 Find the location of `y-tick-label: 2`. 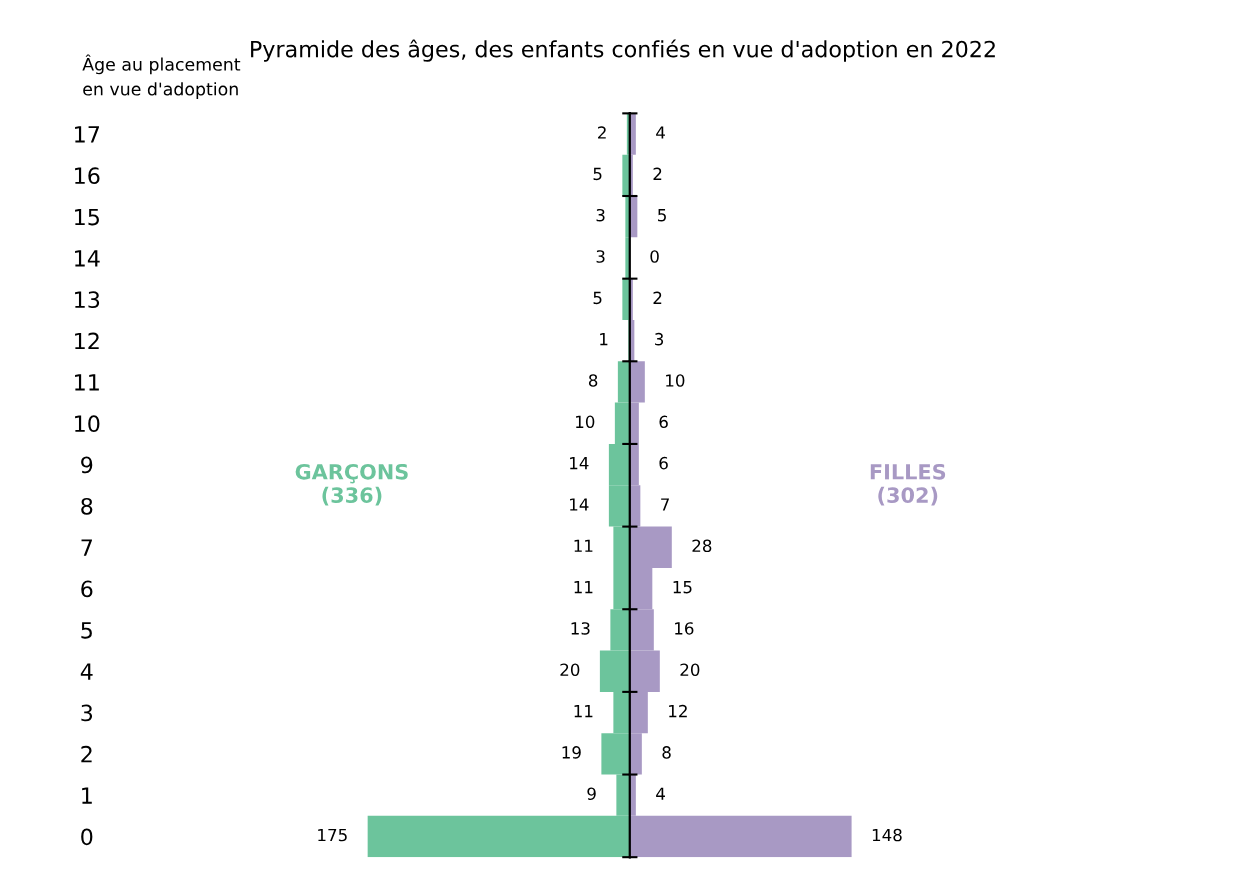

y-tick-label: 2 is located at coordinates (86, 754).